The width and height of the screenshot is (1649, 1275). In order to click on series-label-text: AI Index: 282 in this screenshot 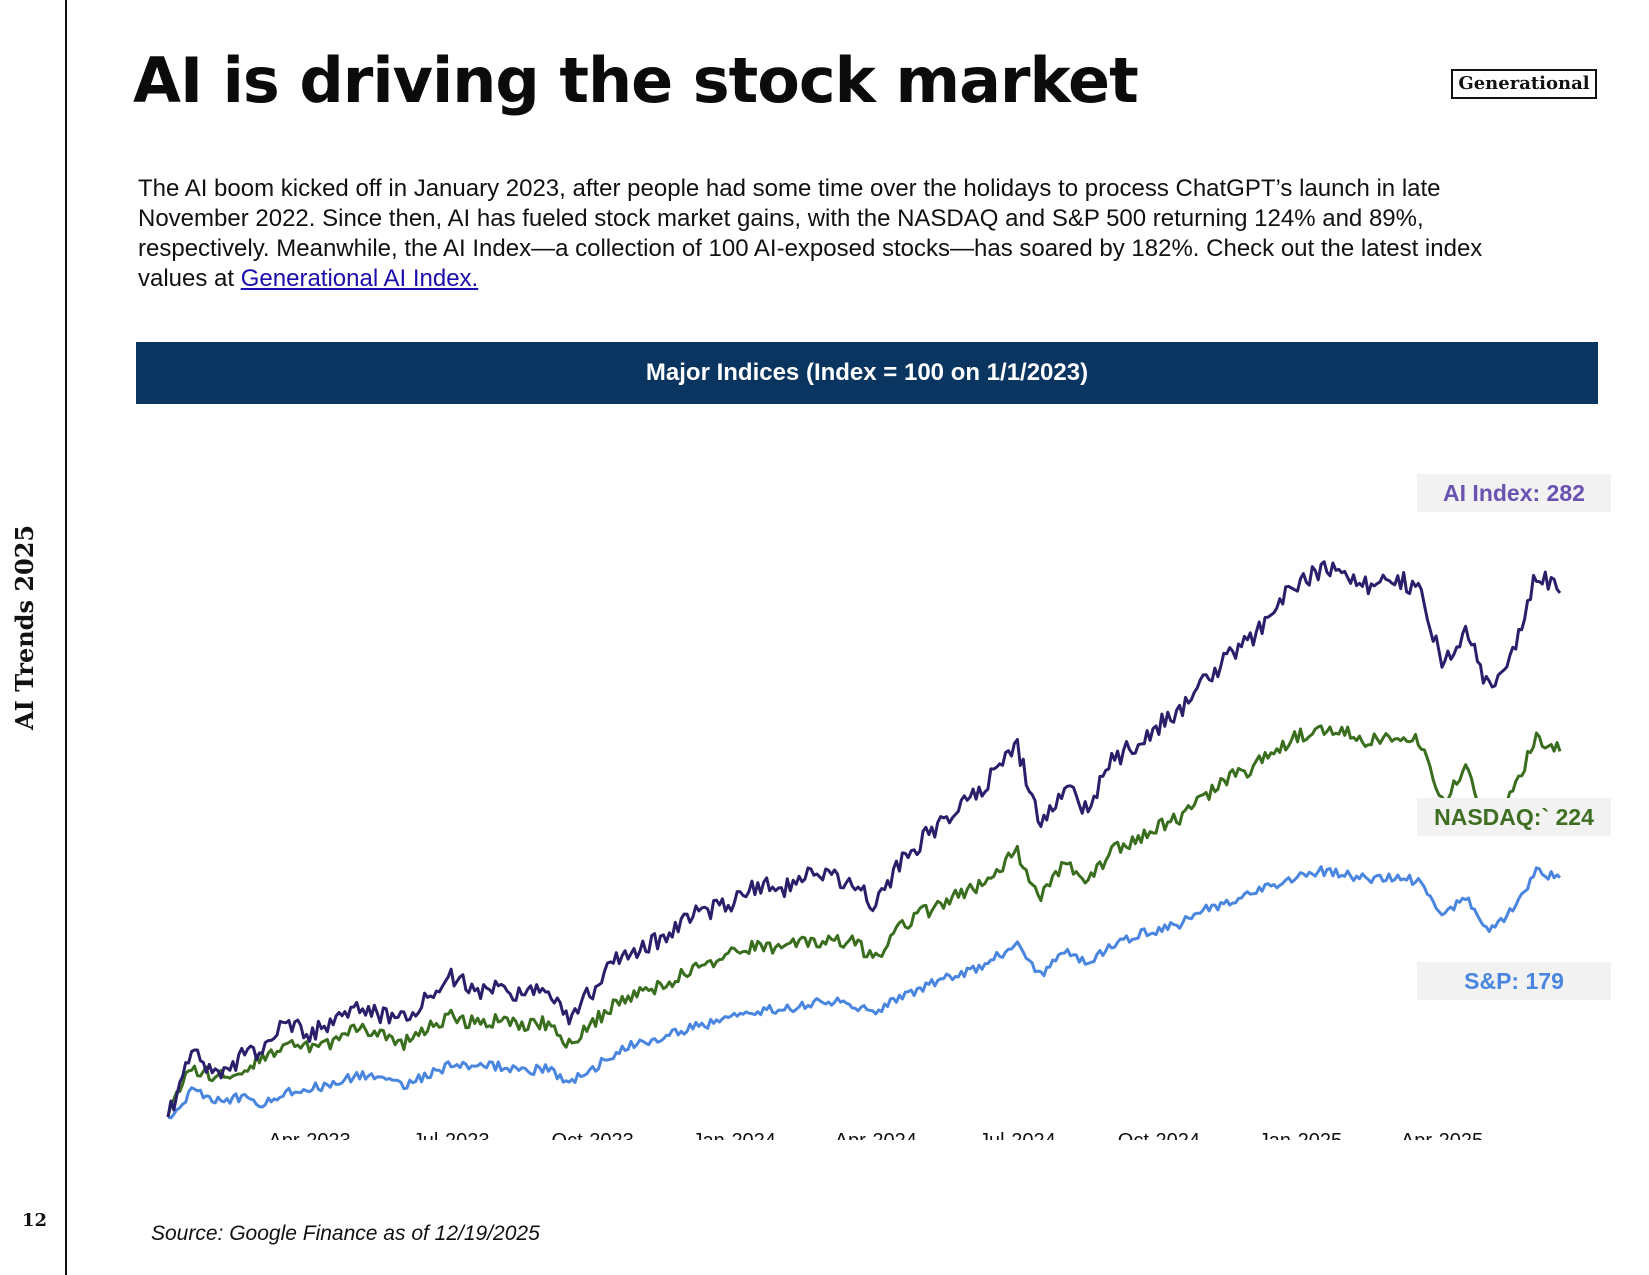, I will do `click(1514, 493)`.